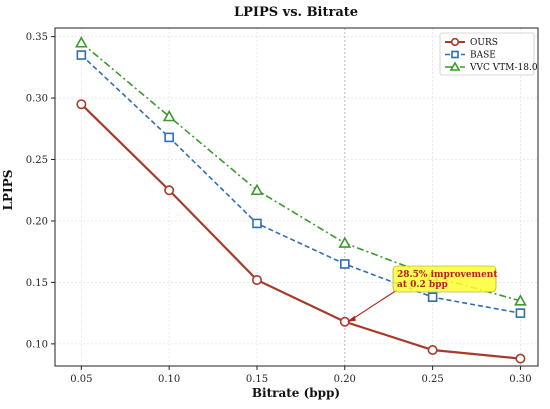  What do you see at coordinates (301, 375) in the screenshot?
I see `x-ticks: 0.05 0.10 0.15 0.20 0.25 0.30` at bounding box center [301, 375].